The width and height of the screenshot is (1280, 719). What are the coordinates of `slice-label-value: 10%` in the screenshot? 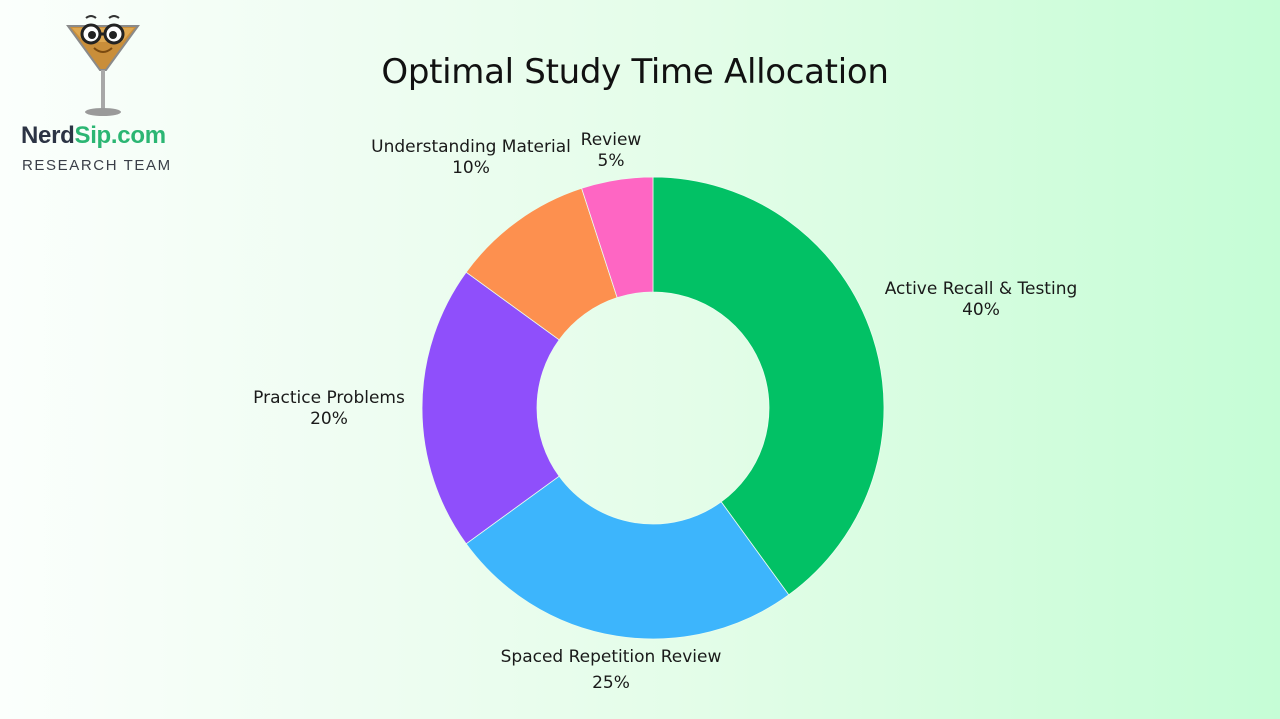 It's located at (471, 168).